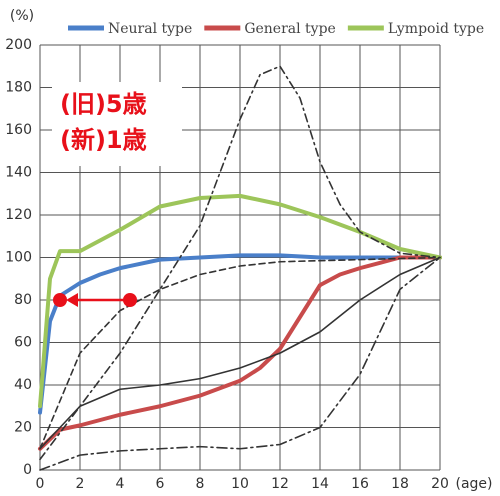  What do you see at coordinates (23, 300) in the screenshot?
I see `y-tick-label: 80` at bounding box center [23, 300].